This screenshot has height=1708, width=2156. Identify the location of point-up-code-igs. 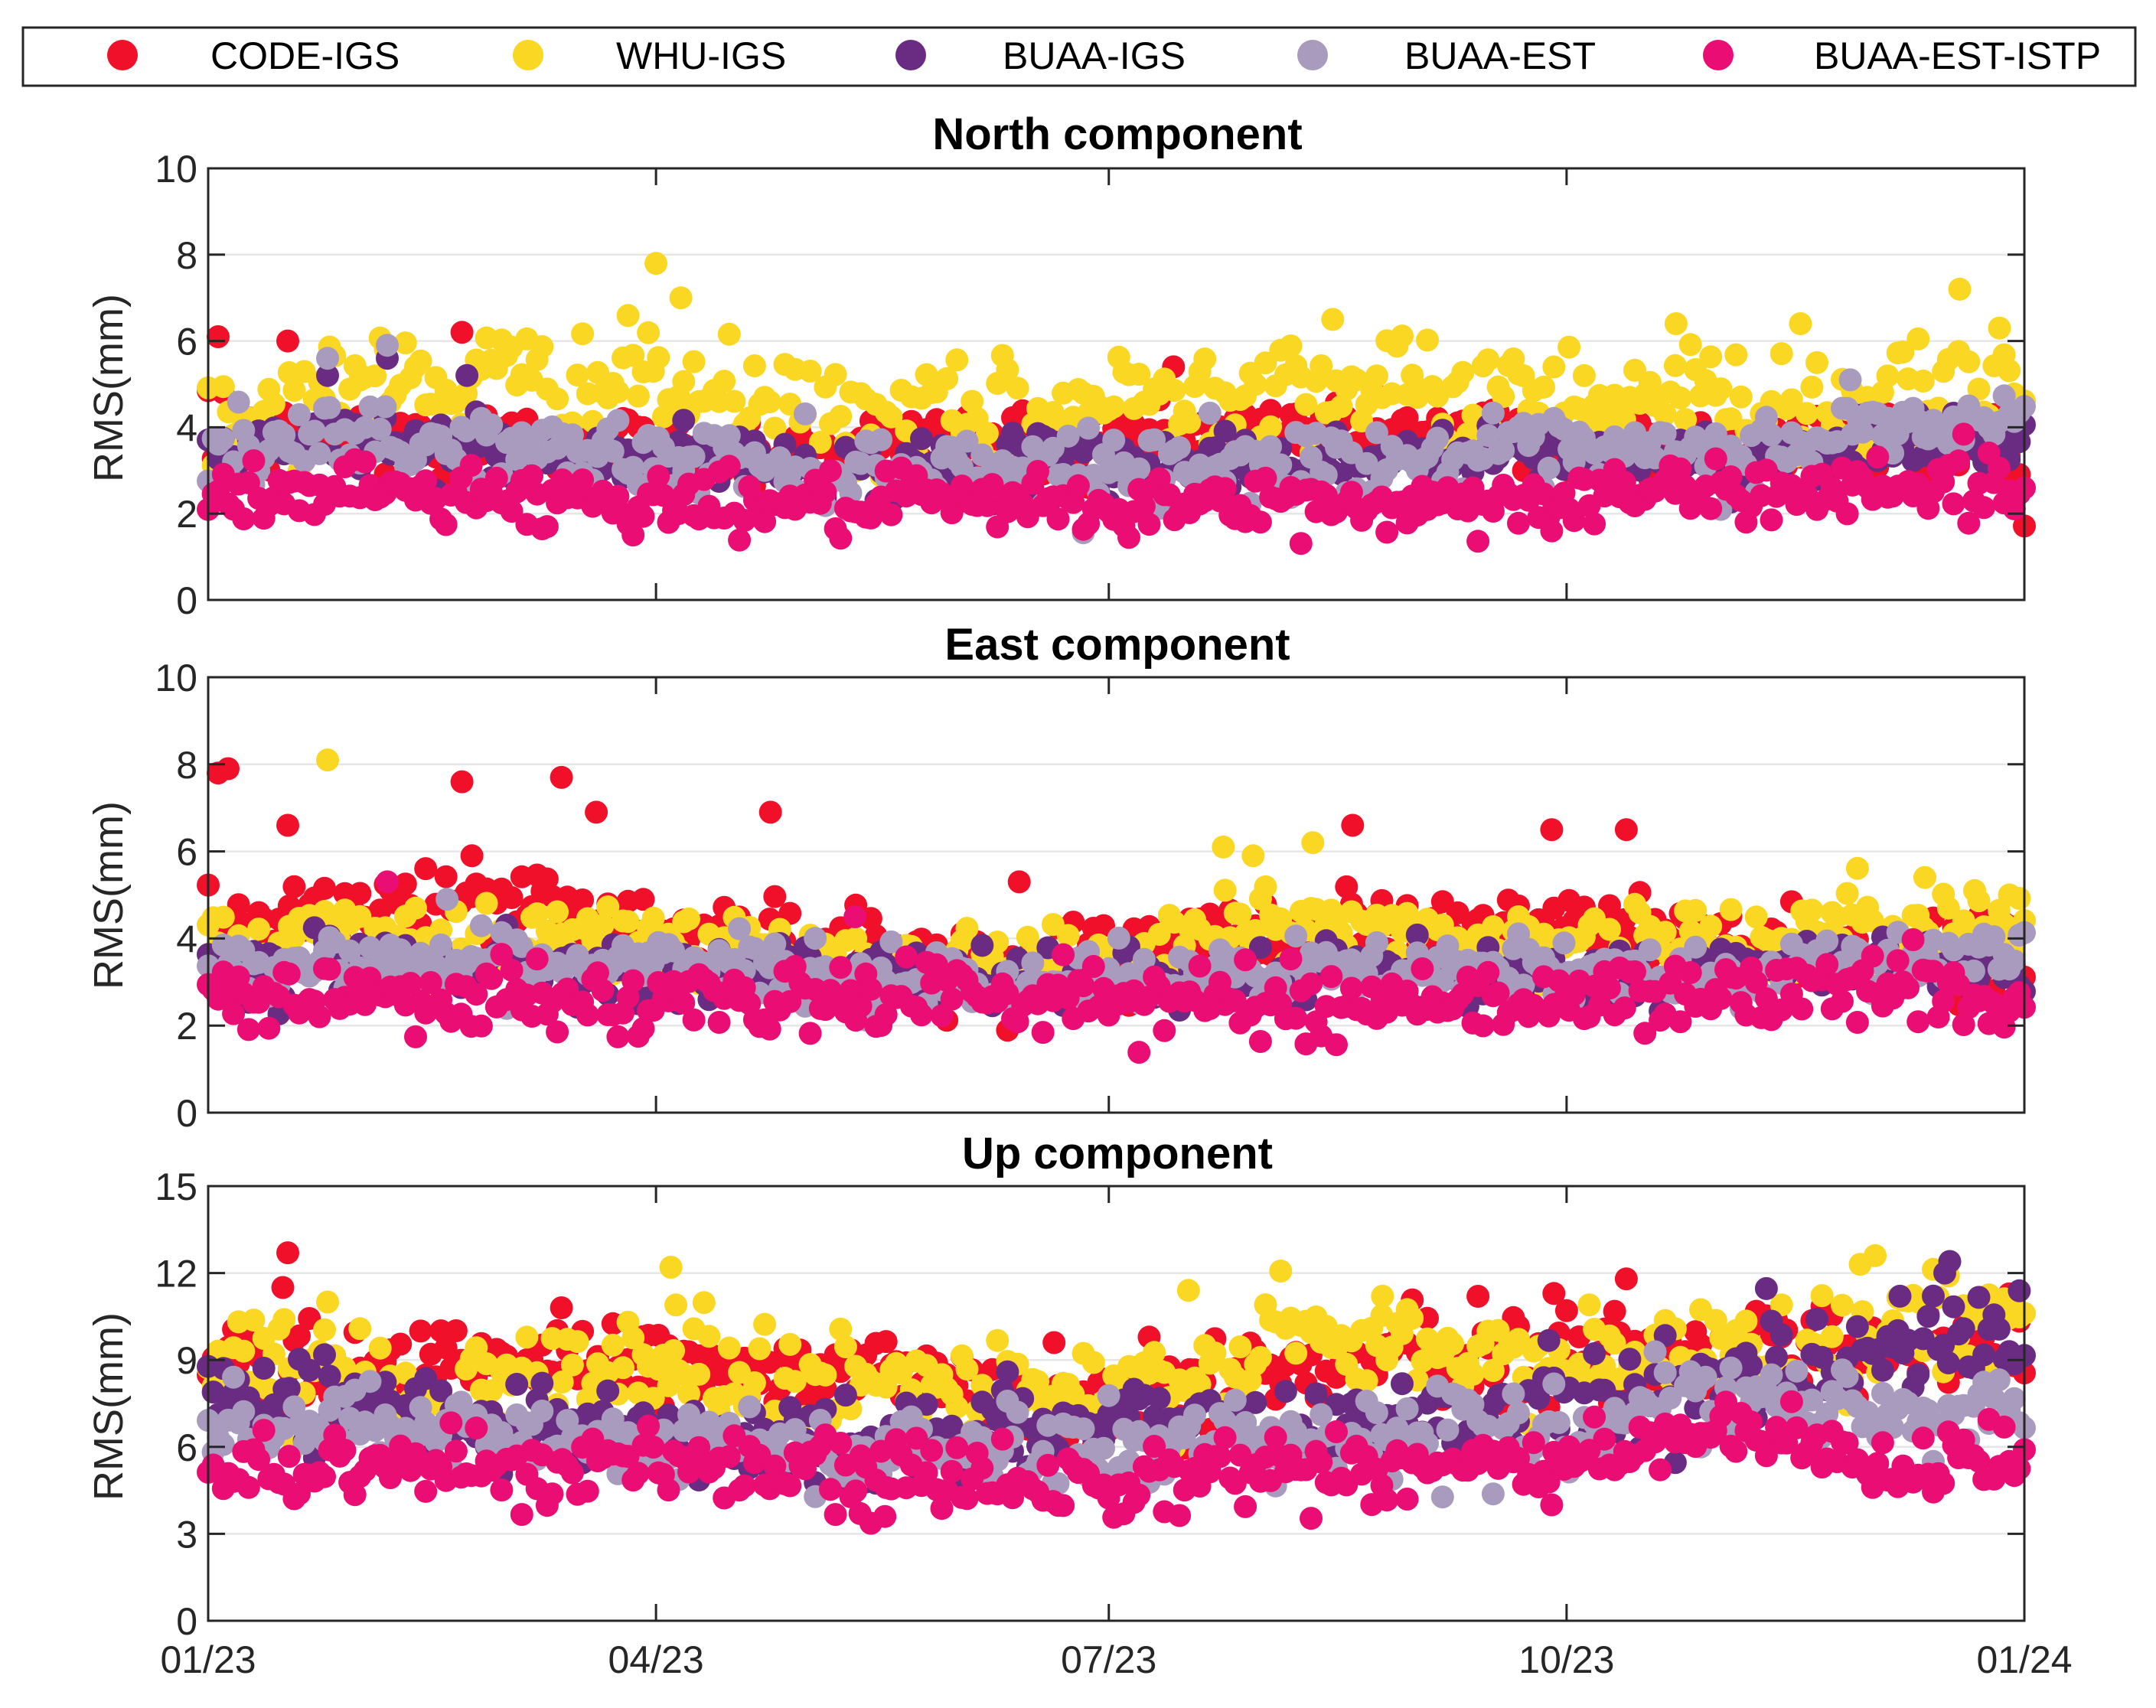
(1566, 1310).